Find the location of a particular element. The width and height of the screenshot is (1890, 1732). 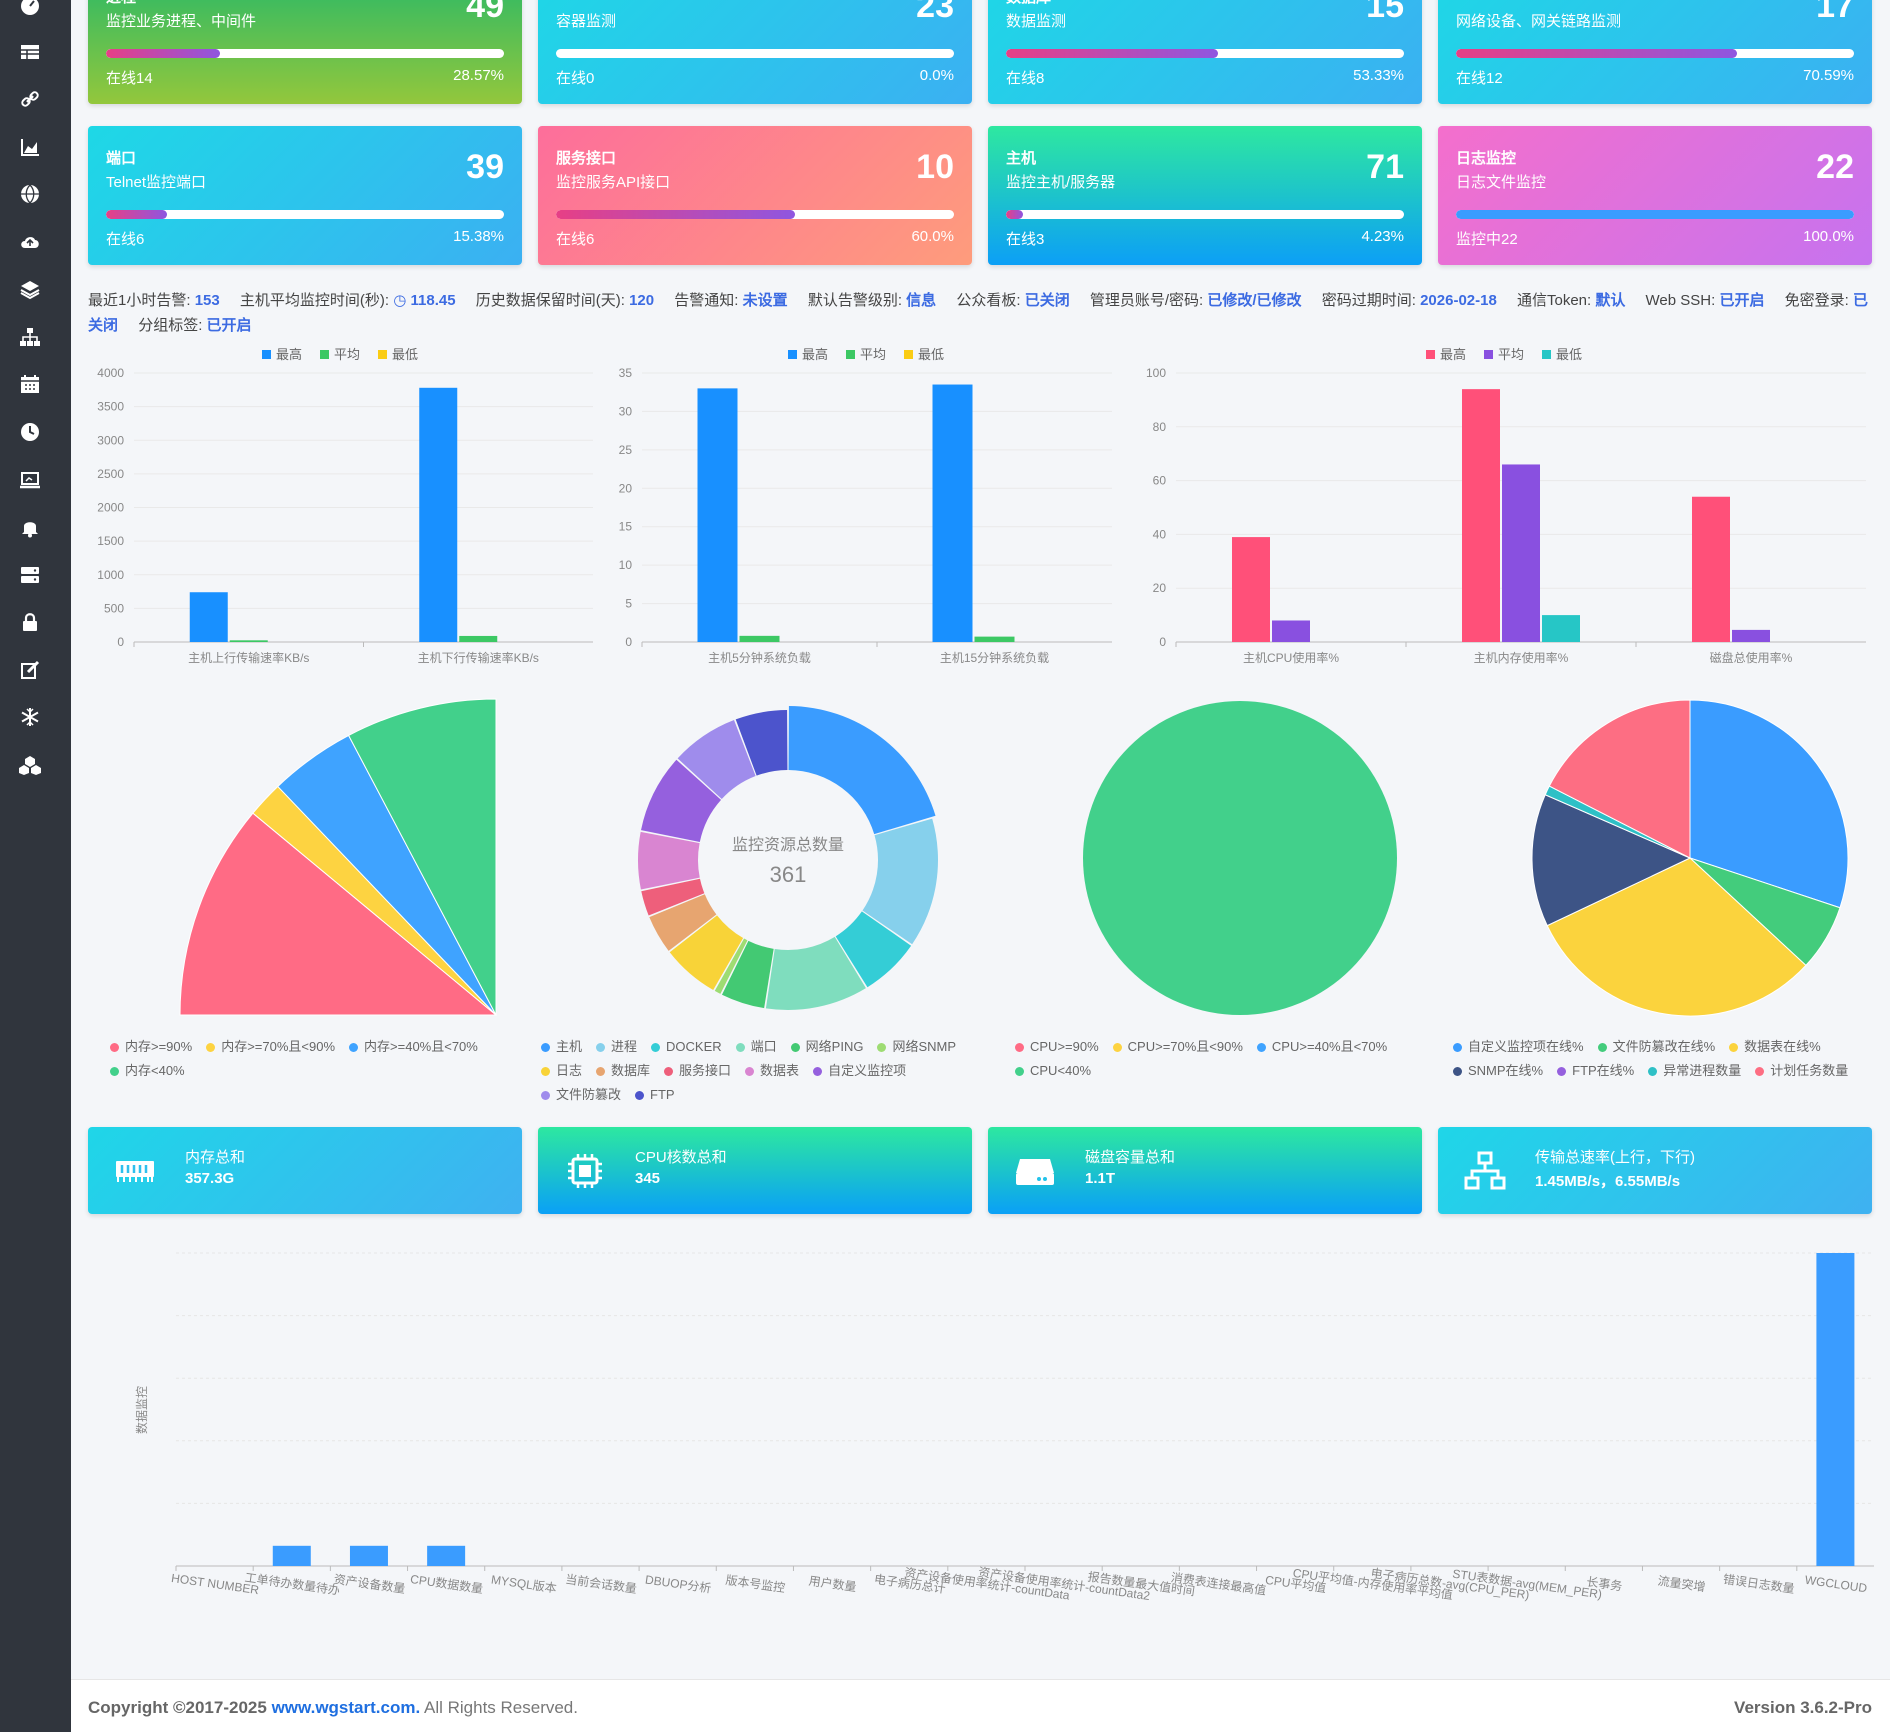

bell-icon is located at coordinates (30, 527).